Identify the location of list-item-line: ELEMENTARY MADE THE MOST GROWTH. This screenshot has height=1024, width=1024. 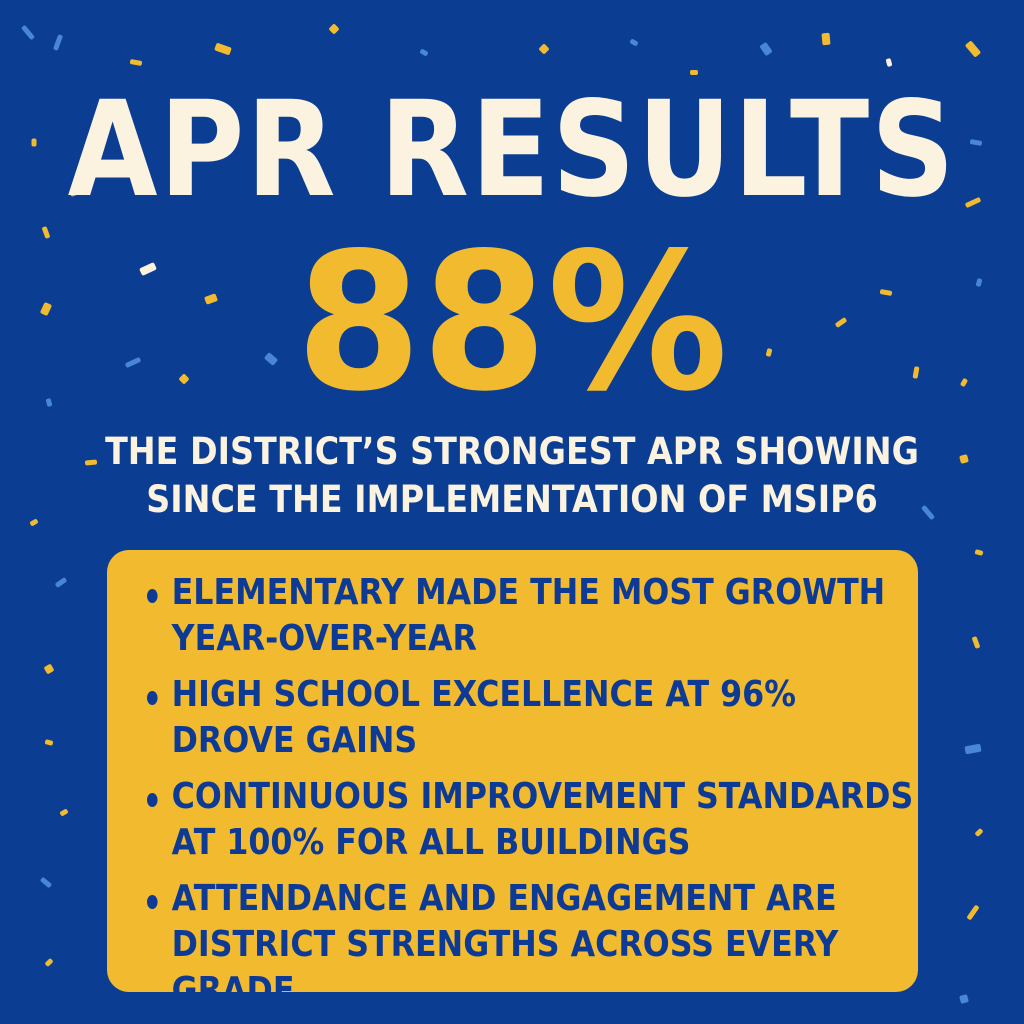
(528, 592).